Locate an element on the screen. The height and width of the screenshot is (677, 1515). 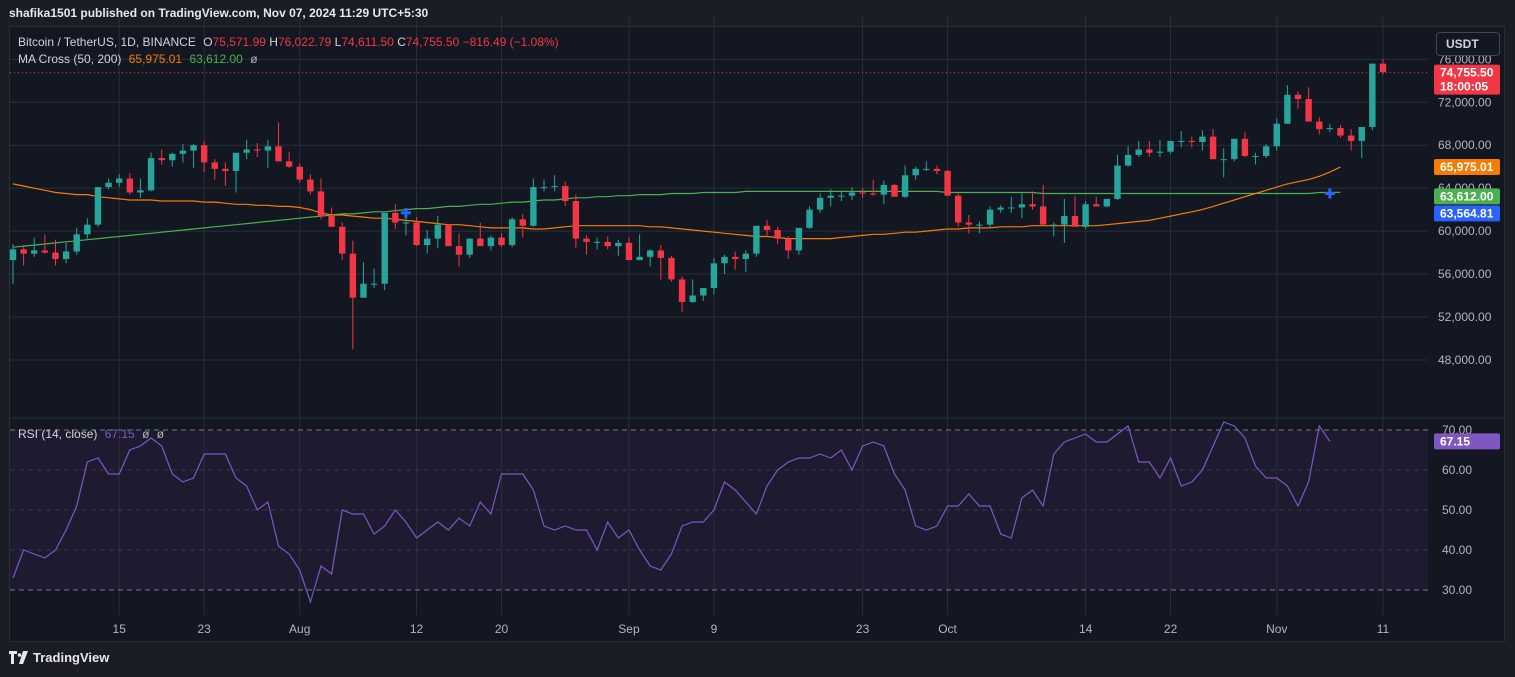
price-tag-text: 63,564.81 is located at coordinates (1467, 213).